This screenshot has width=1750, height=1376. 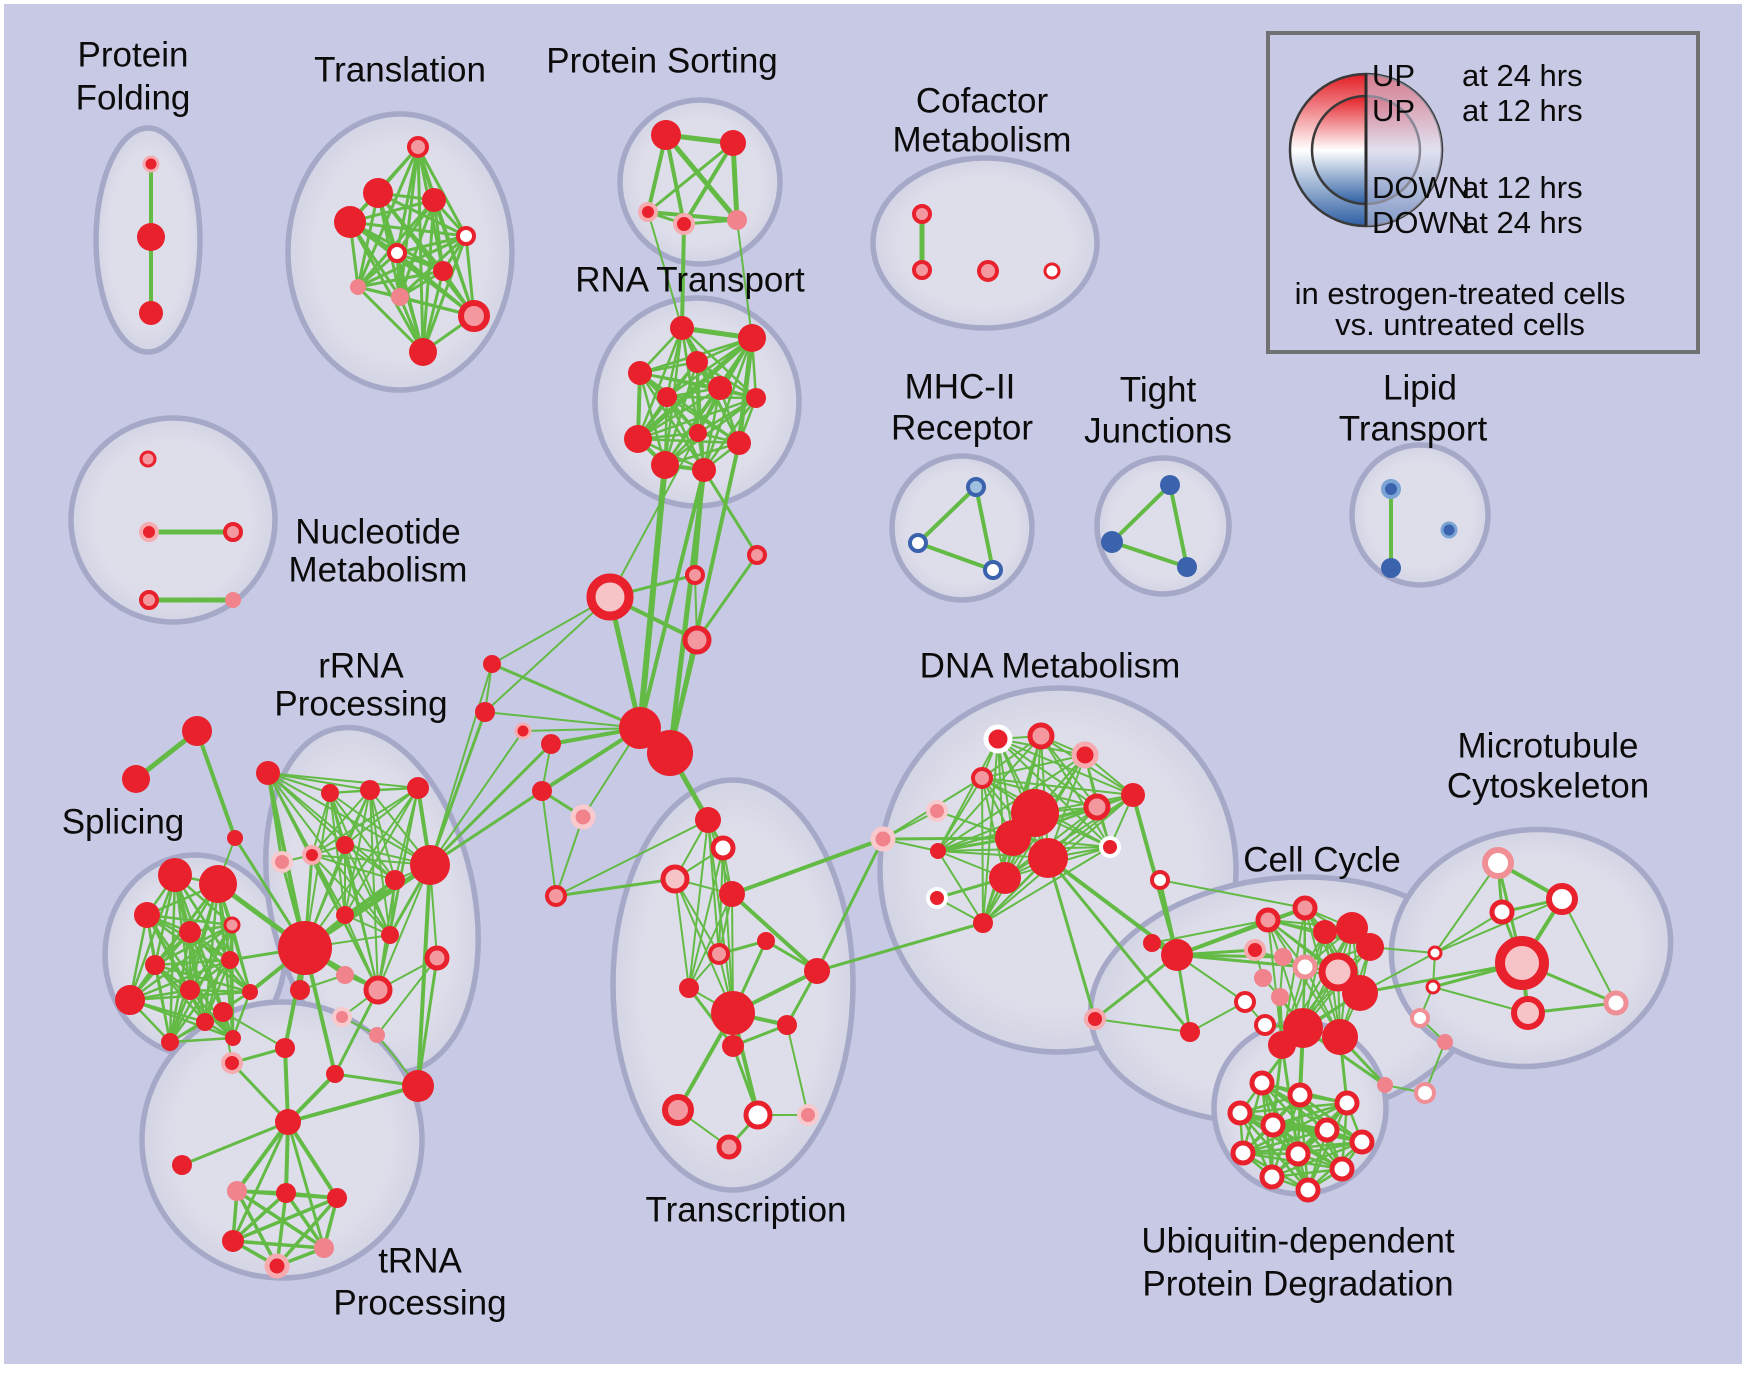 I want to click on legend-row-0-direction: UP, so click(x=1393, y=75).